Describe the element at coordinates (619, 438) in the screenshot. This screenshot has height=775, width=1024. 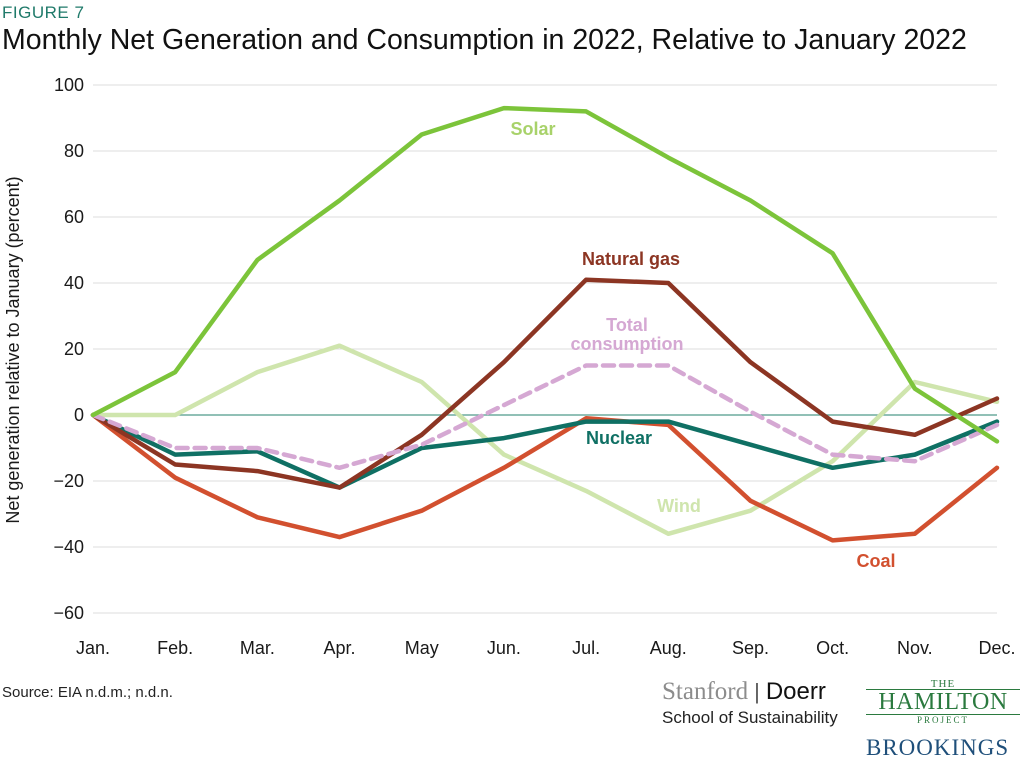
I see `annotation-nuclear: Nuclear` at that location.